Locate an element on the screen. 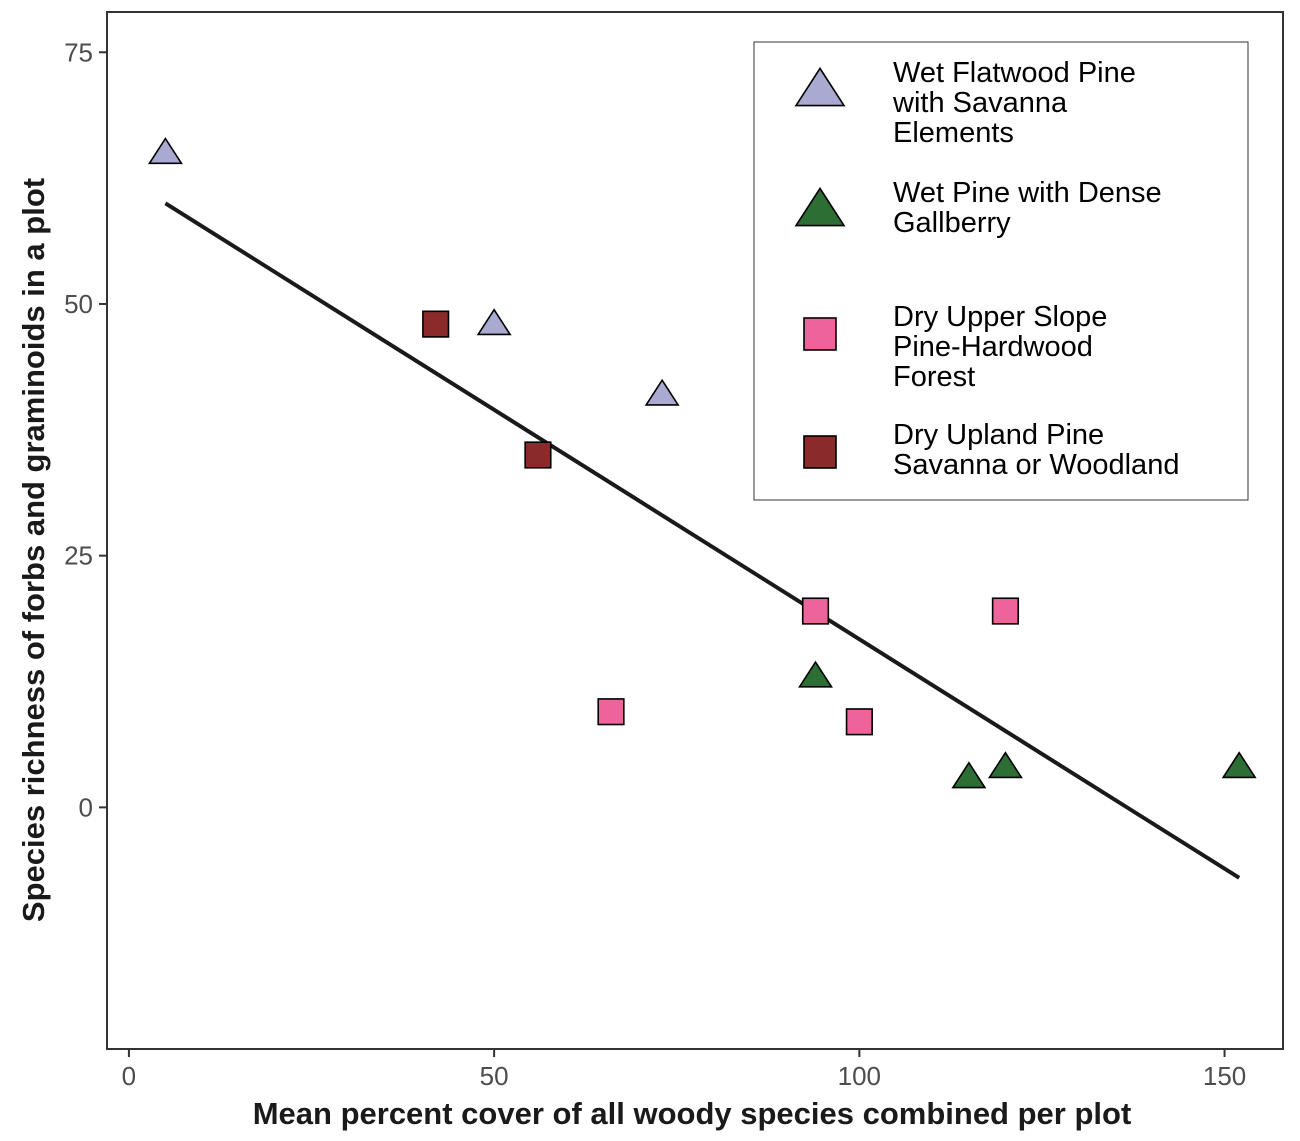 Image resolution: width=1300 pixels, height=1141 pixels. legend-label: Dry Upland Pine is located at coordinates (998, 435).